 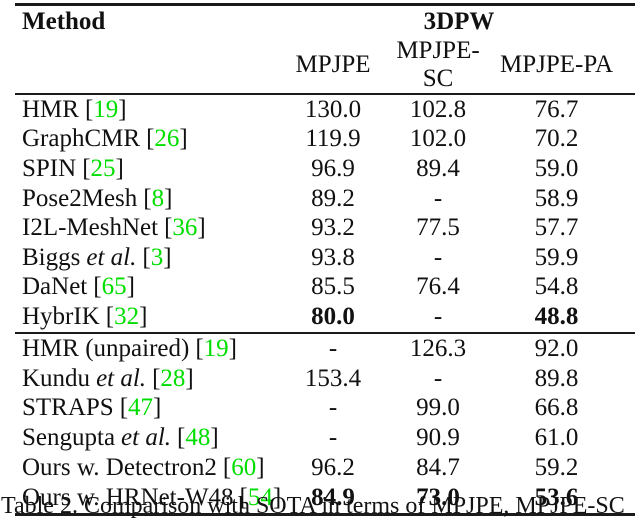 What do you see at coordinates (325, 379) in the screenshot?
I see `table-row: Kundu et al. [28] 153.4 - 89.8` at bounding box center [325, 379].